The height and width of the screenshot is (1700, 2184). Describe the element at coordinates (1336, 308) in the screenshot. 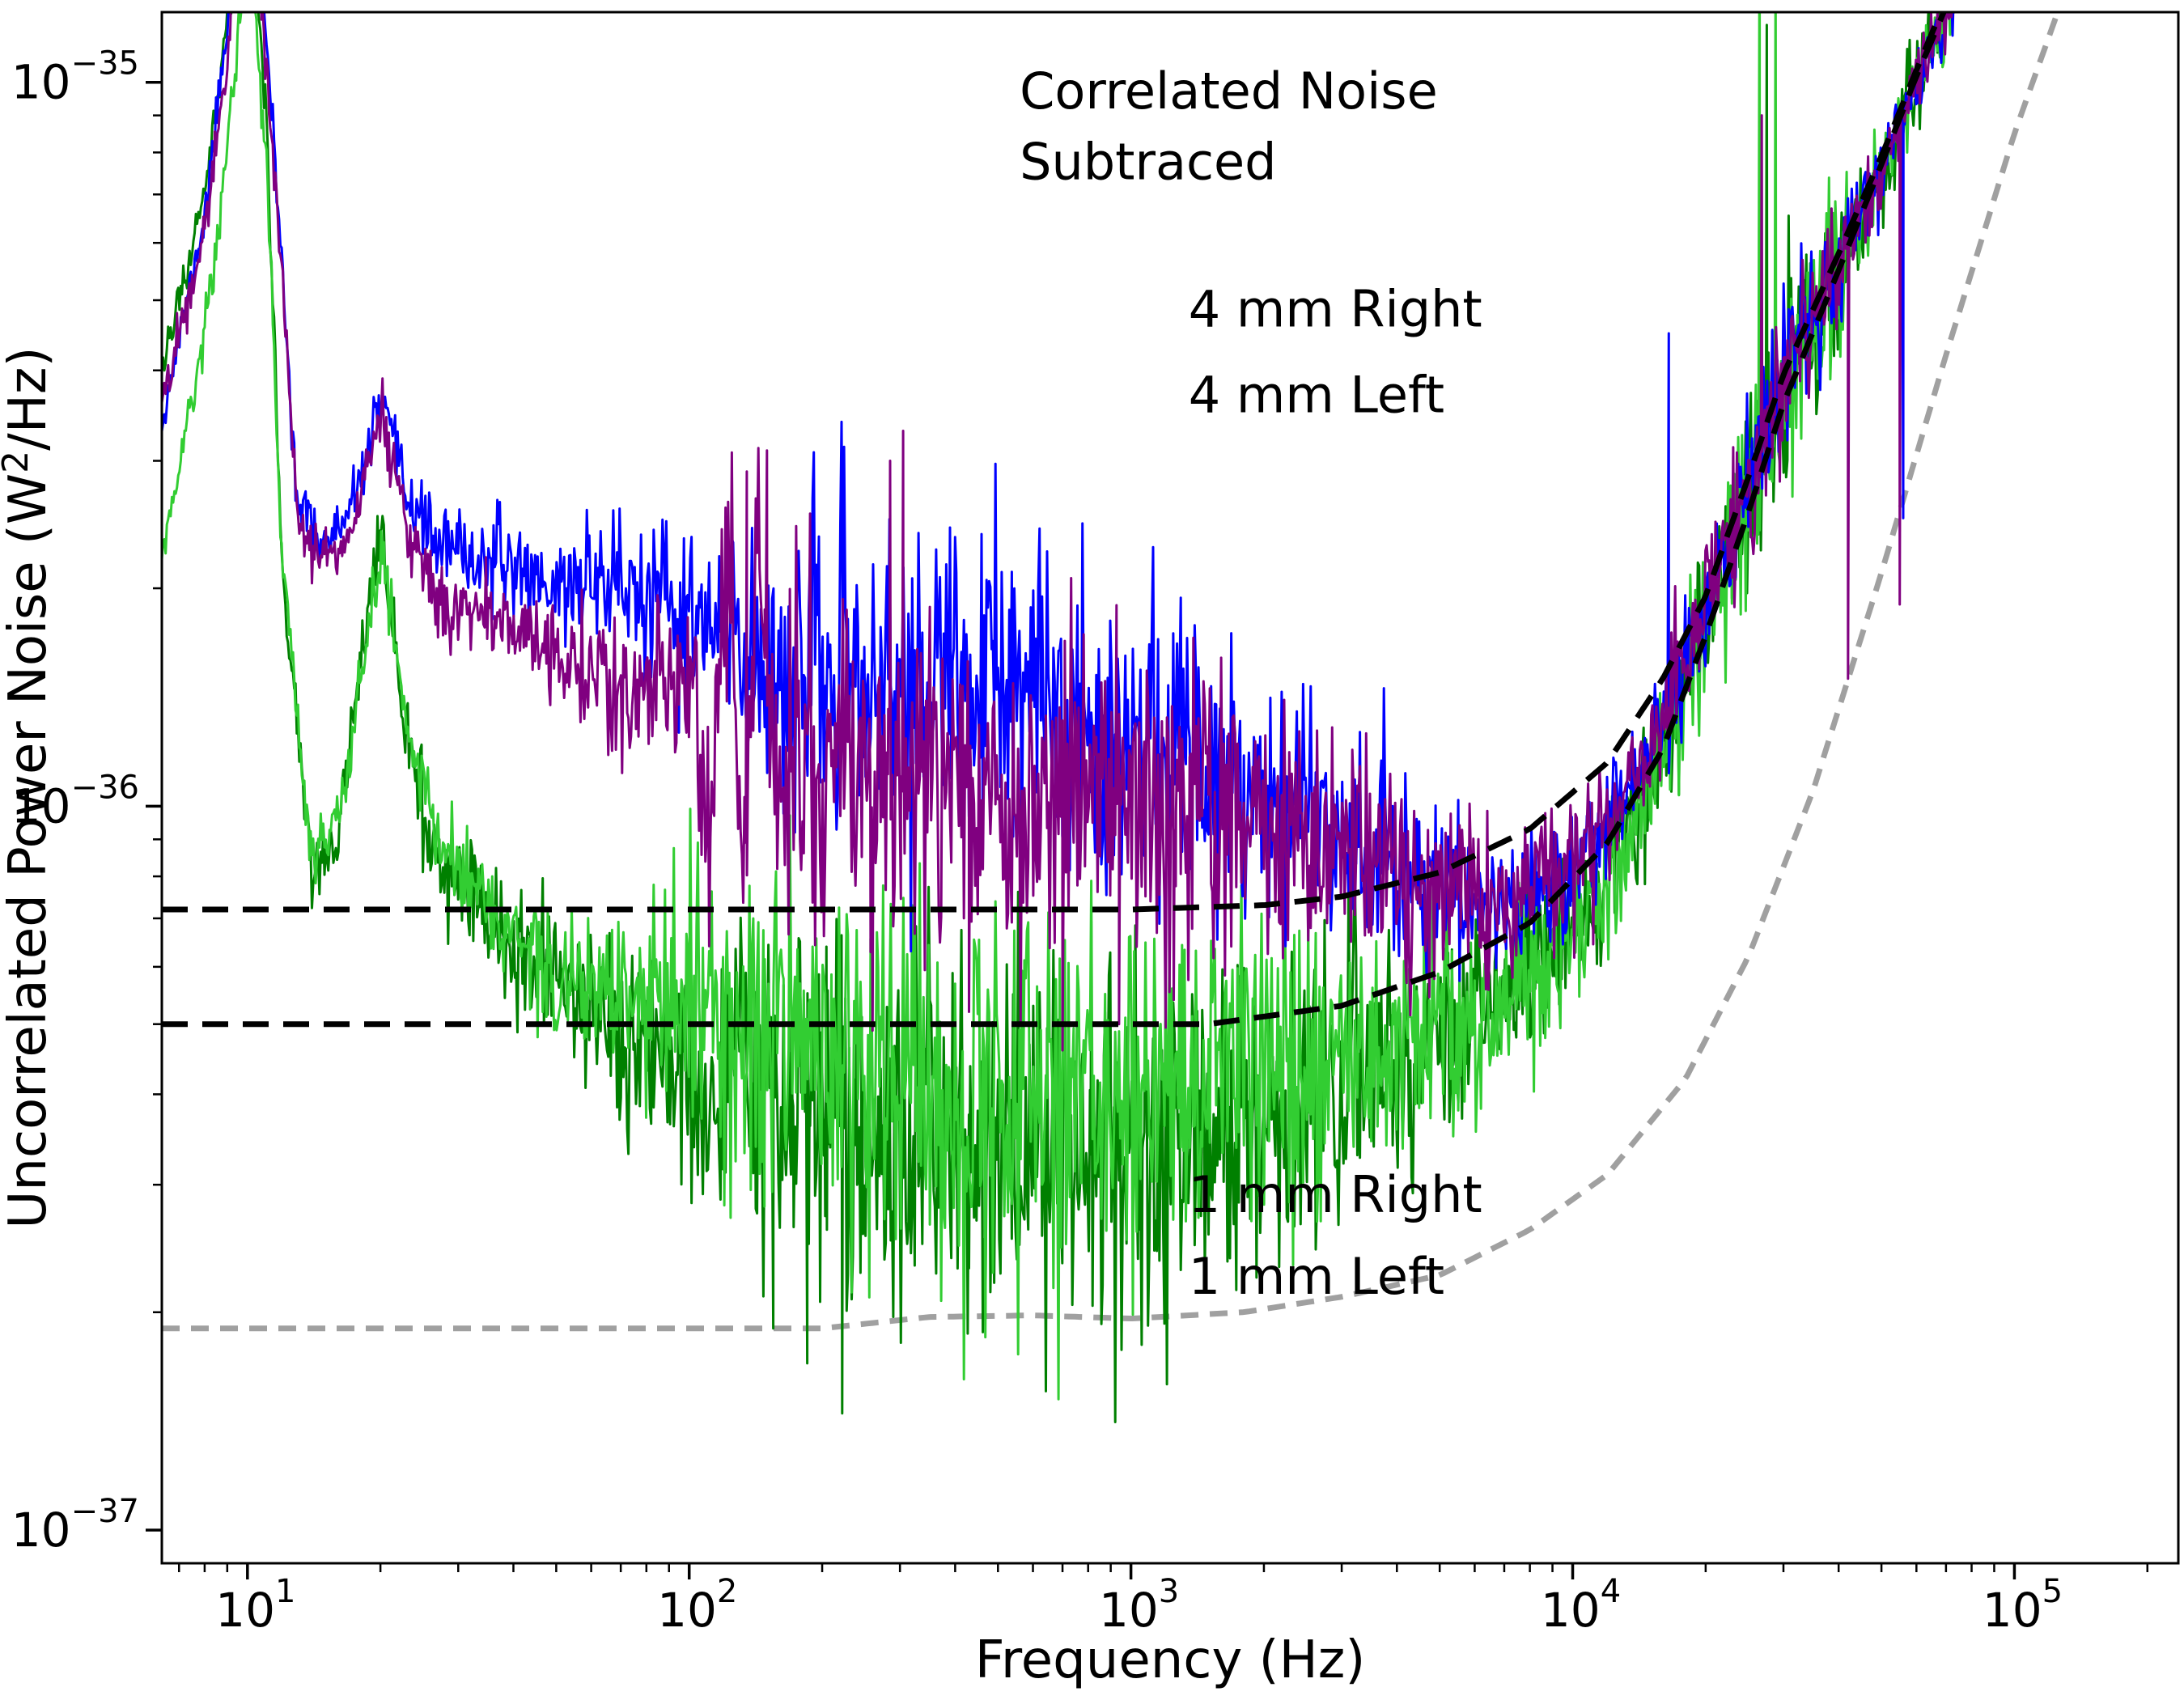

I see `annotation-label-4mm-right: 4 mm Right` at that location.